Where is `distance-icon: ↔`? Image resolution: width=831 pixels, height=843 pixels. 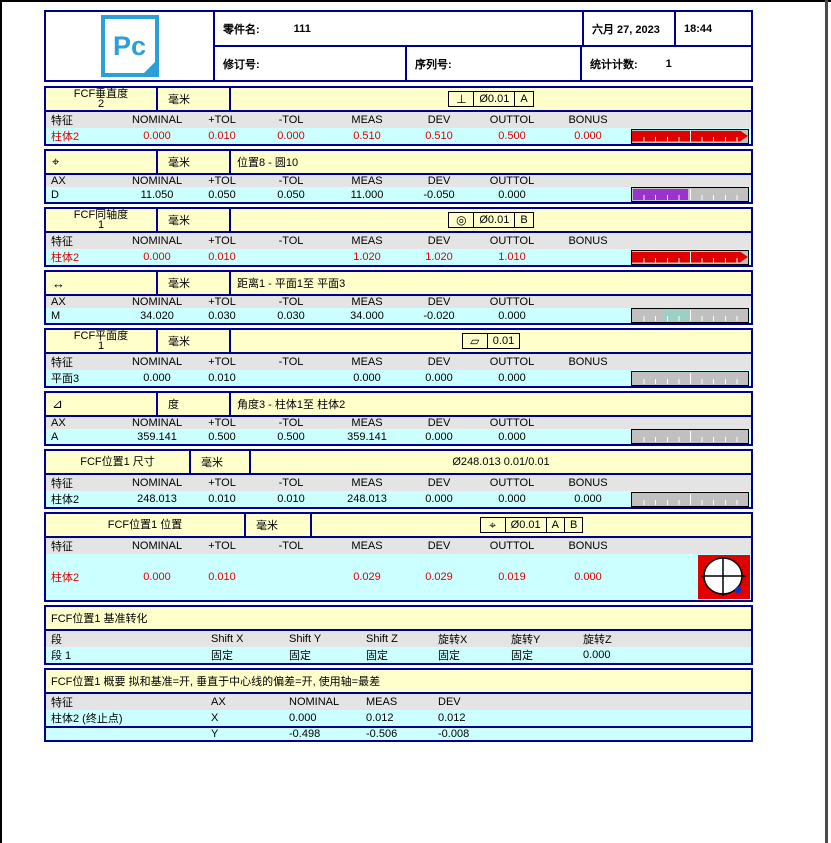 distance-icon: ↔ is located at coordinates (102, 283).